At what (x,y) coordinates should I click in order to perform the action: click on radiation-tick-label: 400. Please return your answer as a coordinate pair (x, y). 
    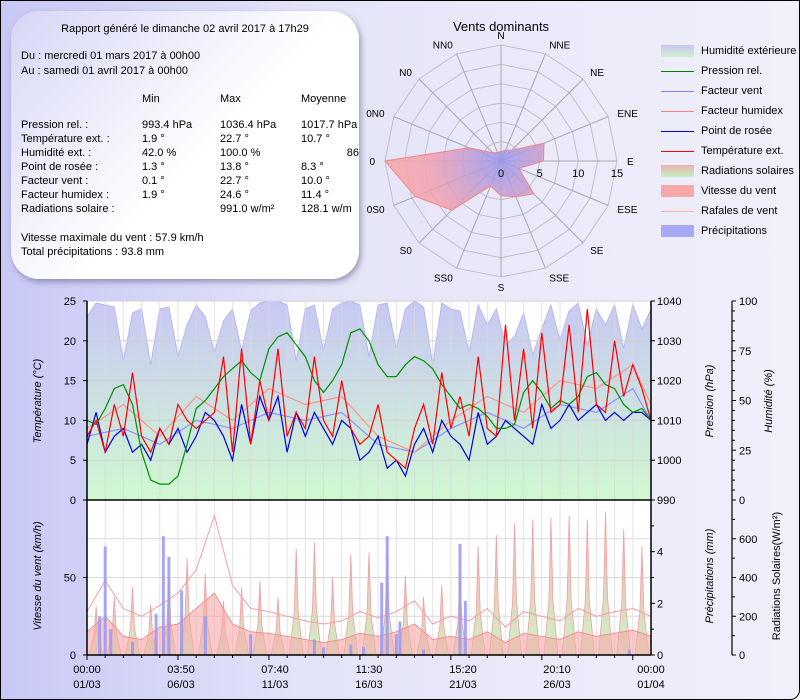
    Looking at the image, I should click on (748, 579).